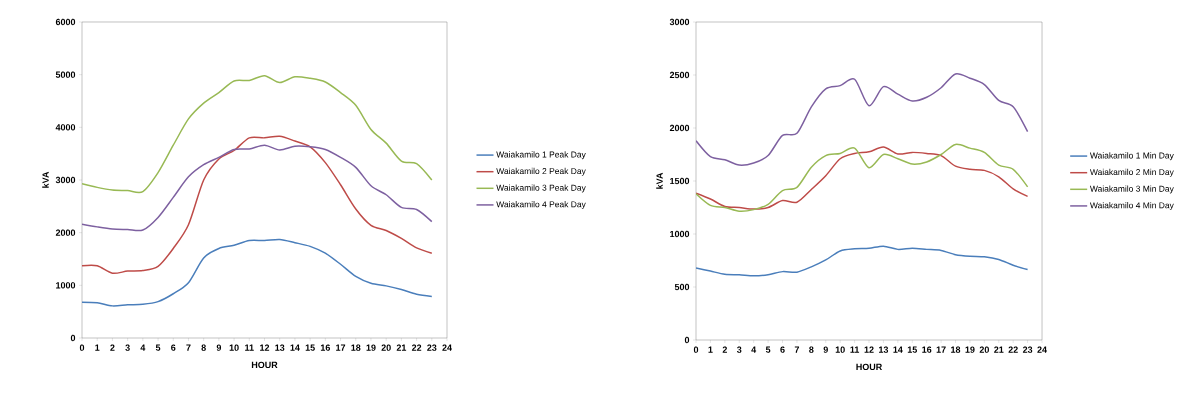 The width and height of the screenshot is (1195, 416). Describe the element at coordinates (679, 75) in the screenshot. I see `y-tick-label: 2500` at that location.